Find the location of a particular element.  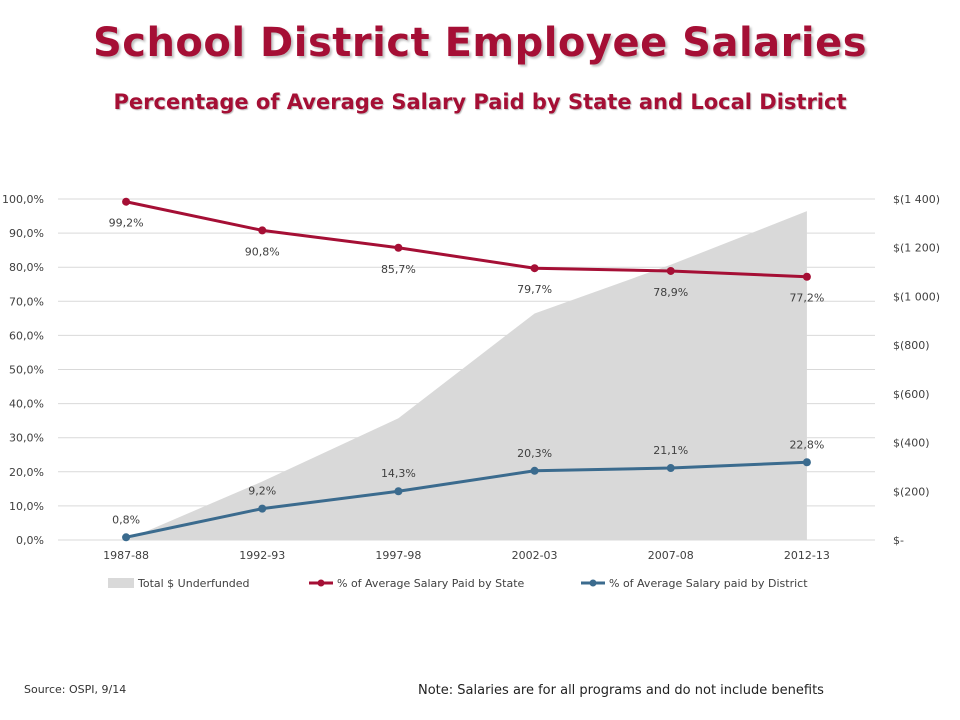

y-left-tick-label: 70,0% is located at coordinates (26, 301).